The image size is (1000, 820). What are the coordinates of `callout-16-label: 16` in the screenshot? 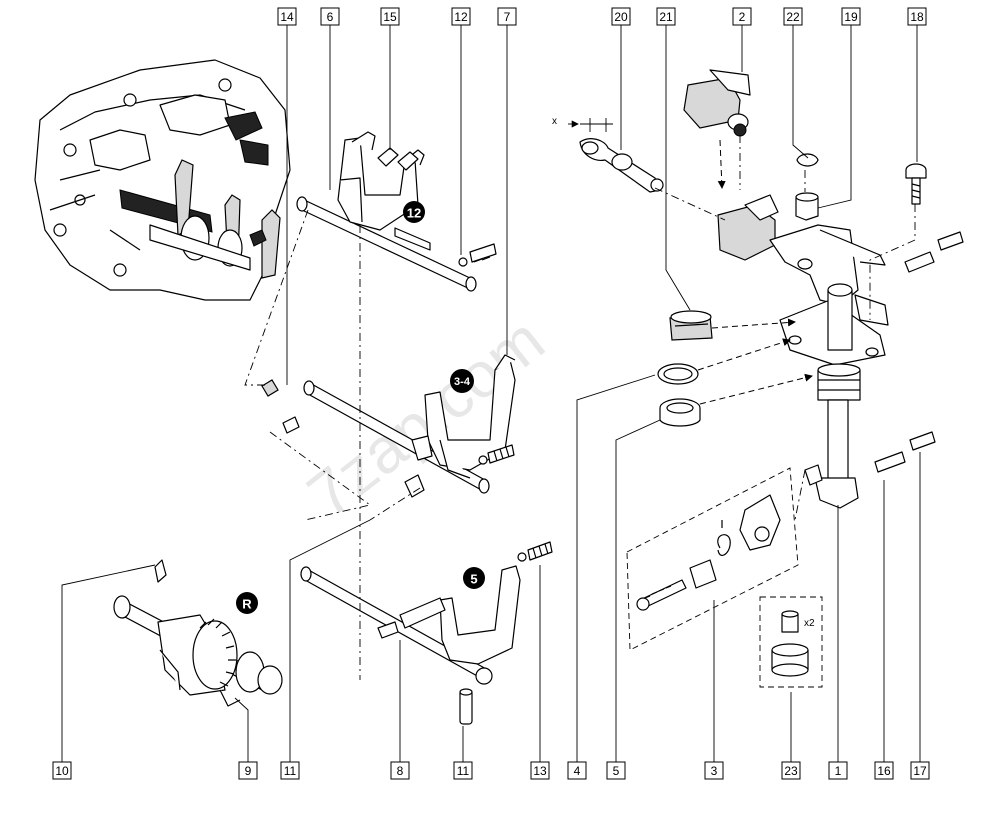 It's located at (884, 771).